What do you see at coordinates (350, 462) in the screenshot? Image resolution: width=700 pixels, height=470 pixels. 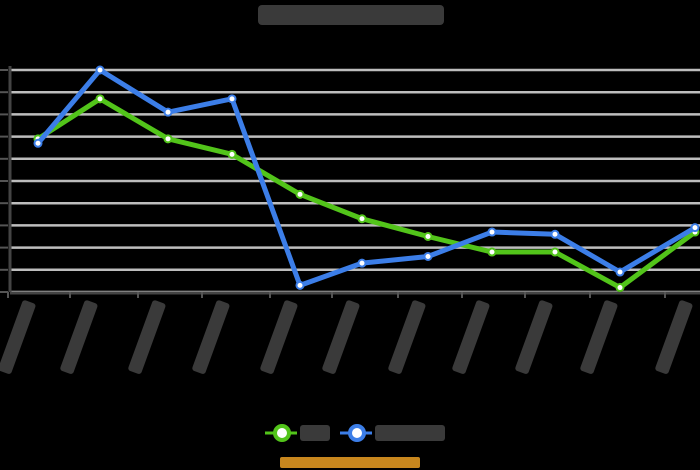 I see `footer-source` at bounding box center [350, 462].